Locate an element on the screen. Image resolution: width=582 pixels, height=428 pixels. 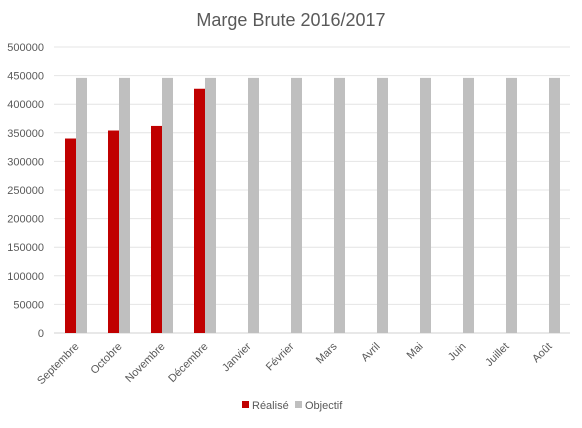
x-tick-label: Octobre is located at coordinates (106, 359).